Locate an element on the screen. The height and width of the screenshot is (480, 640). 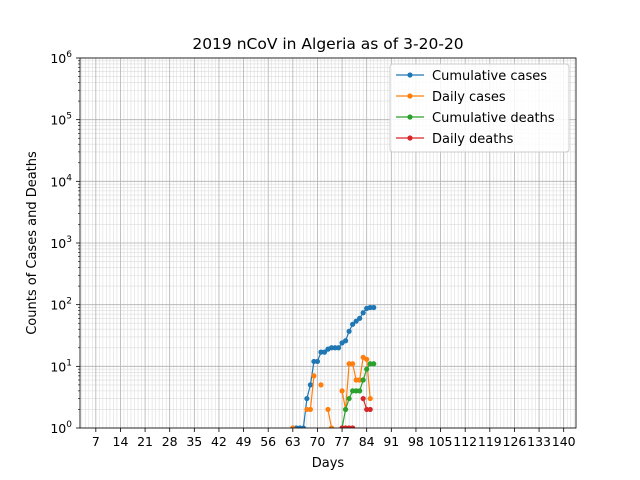
x-tick-label: 63 is located at coordinates (293, 441).